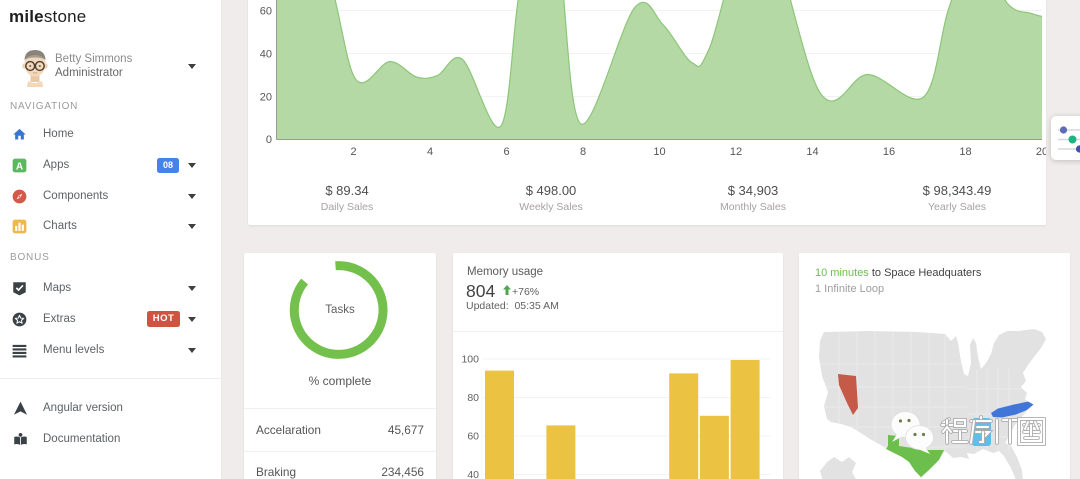 This screenshot has height=479, width=1080. What do you see at coordinates (506, 152) in the screenshot?
I see `svg-text: 6` at bounding box center [506, 152].